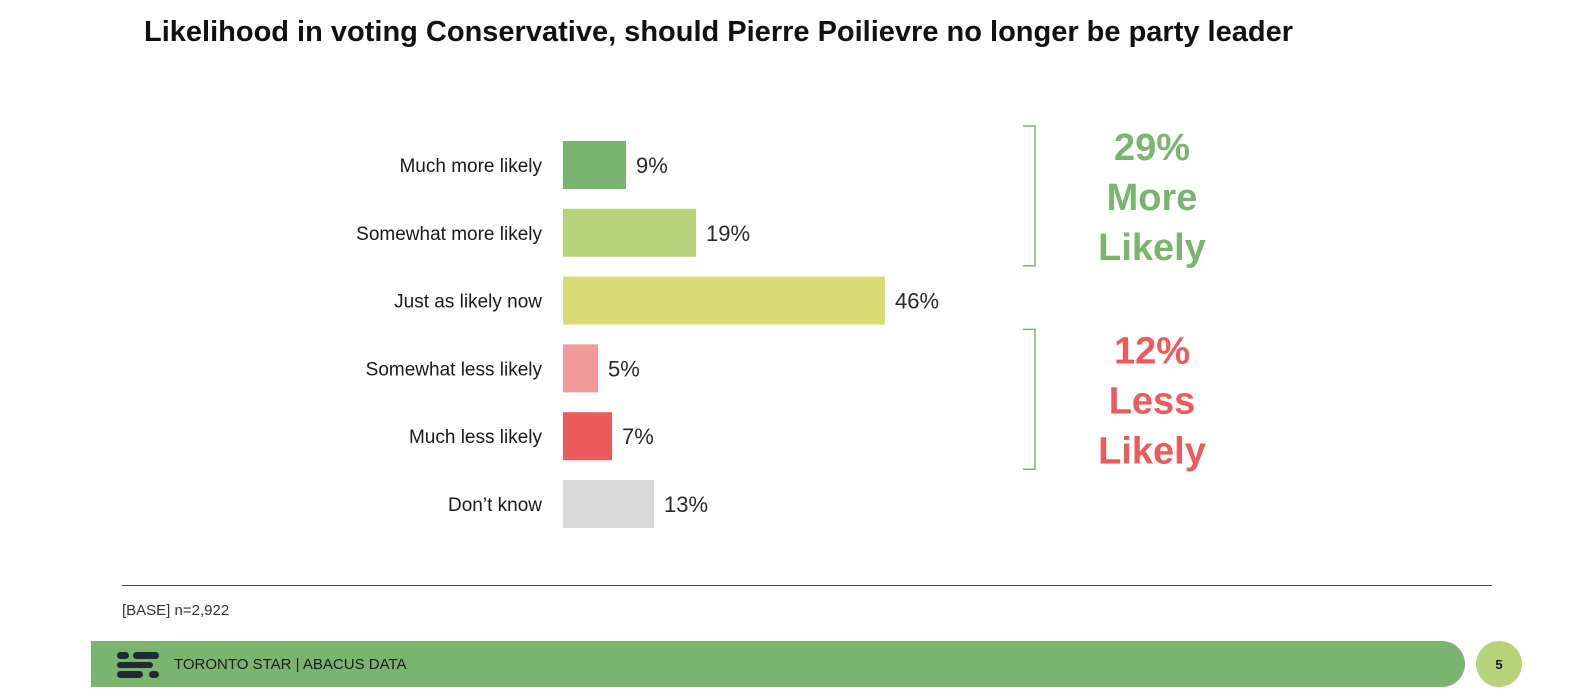 Image resolution: width=1582 pixels, height=700 pixels. Describe the element at coordinates (778, 664) in the screenshot. I see `footer-bar: TORONTO STAR | ABACUS DATA` at that location.